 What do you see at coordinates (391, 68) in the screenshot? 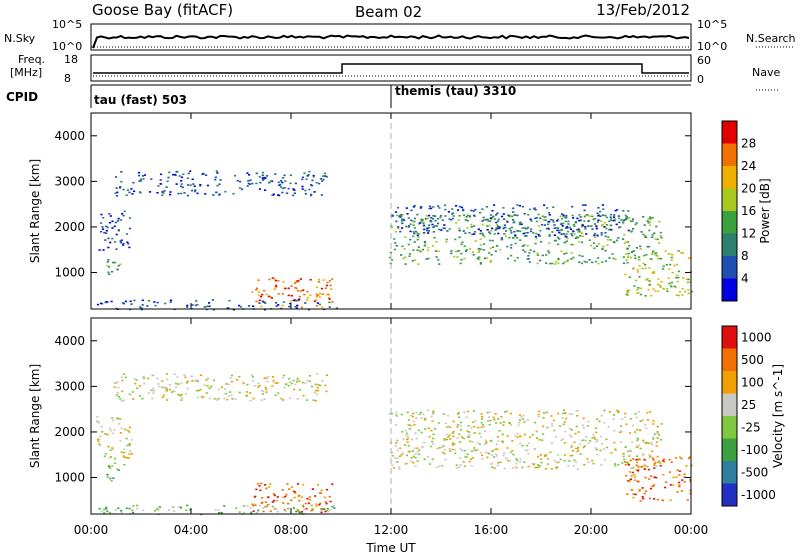
I see `freq-panel-frame` at bounding box center [391, 68].